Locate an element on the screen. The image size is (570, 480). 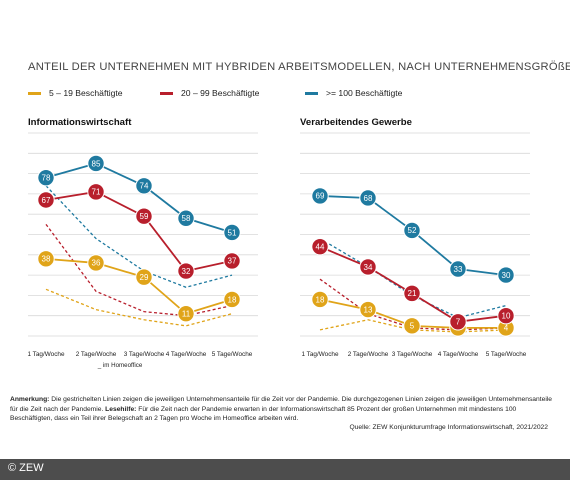
solid-line-verarb-20-99-besch-ftigte is located at coordinates (413, 284).